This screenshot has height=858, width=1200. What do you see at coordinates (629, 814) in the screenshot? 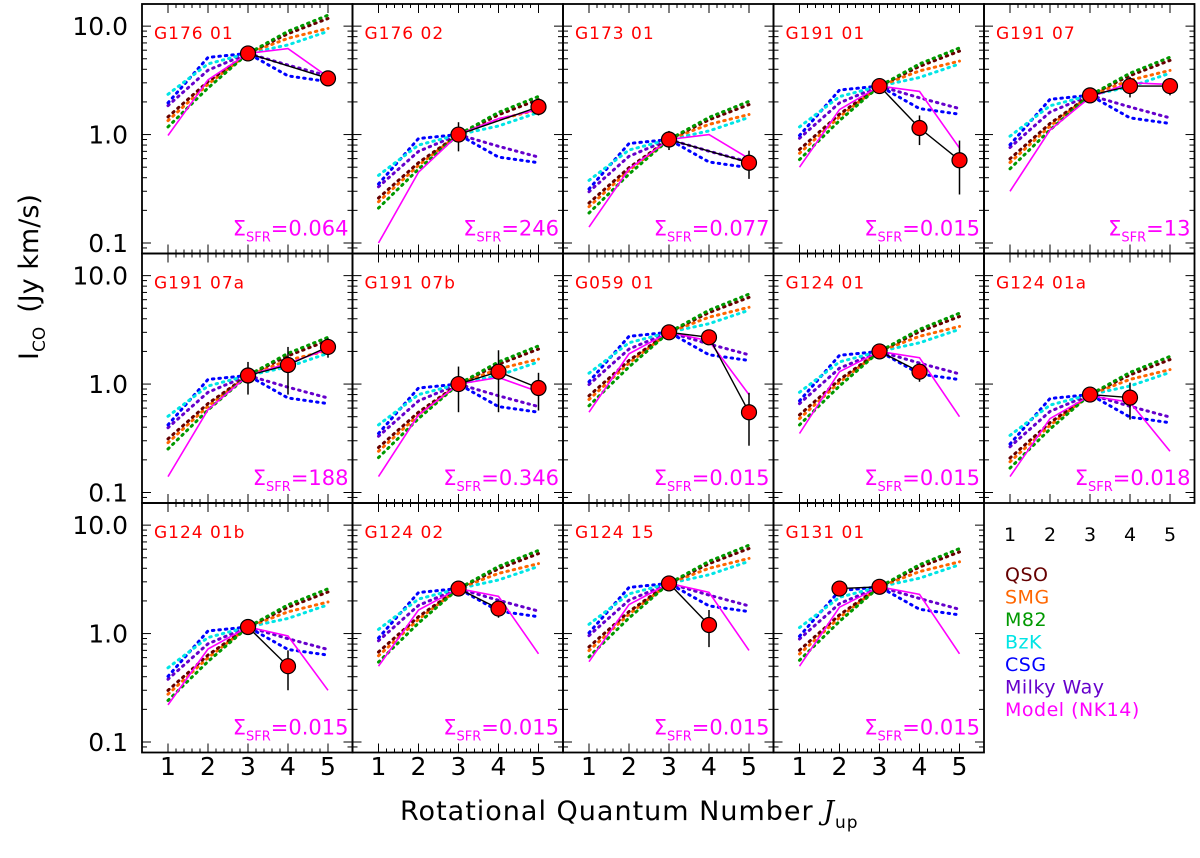
I see `x-axis-title: Rotational Quantum Number Jup` at bounding box center [629, 814].